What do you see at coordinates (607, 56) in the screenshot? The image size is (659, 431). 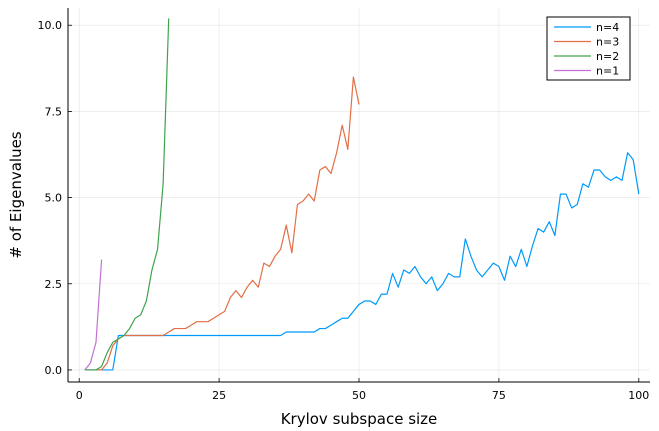 I see `legend-label: n=2` at bounding box center [607, 56].